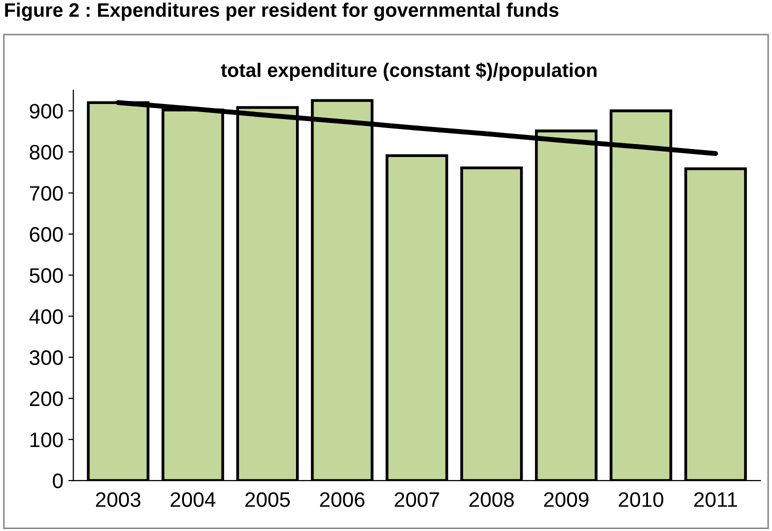 The width and height of the screenshot is (772, 531). I want to click on x-tick-label: 2008, so click(491, 499).